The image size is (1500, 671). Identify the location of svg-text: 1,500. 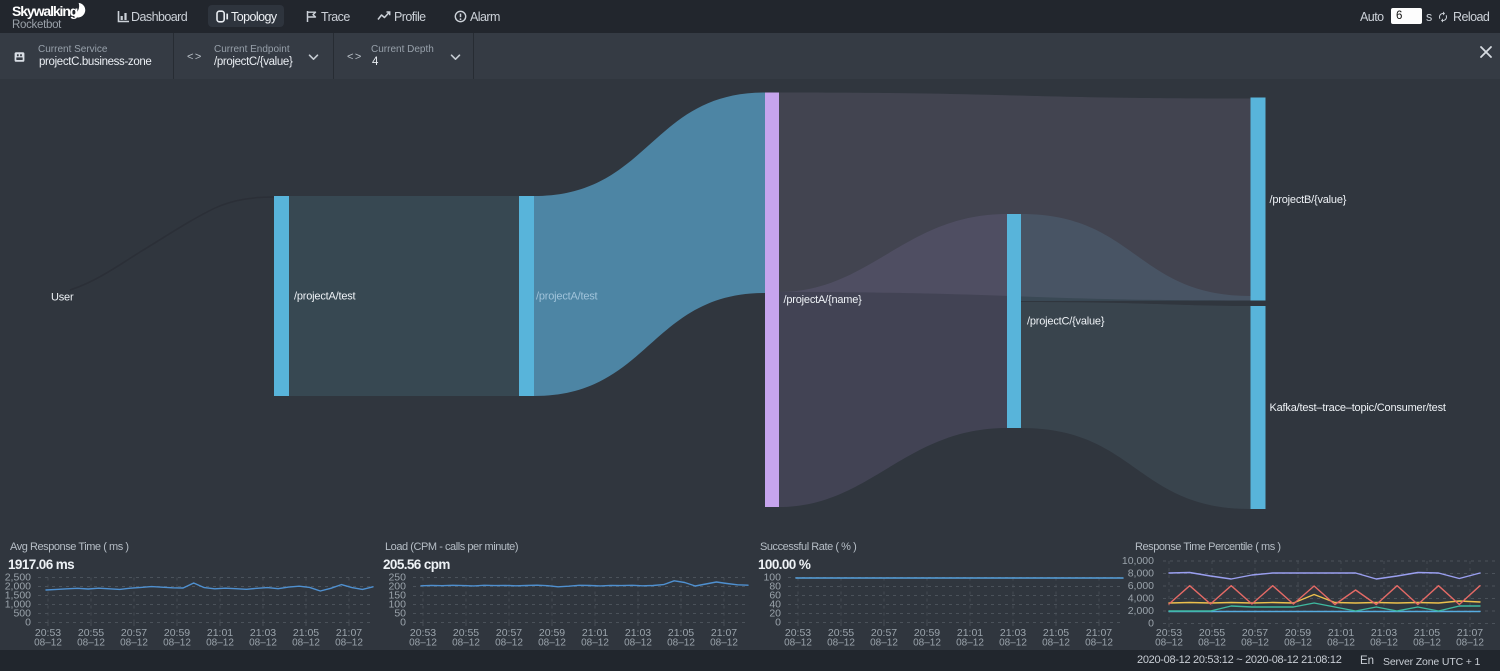
(18, 595).